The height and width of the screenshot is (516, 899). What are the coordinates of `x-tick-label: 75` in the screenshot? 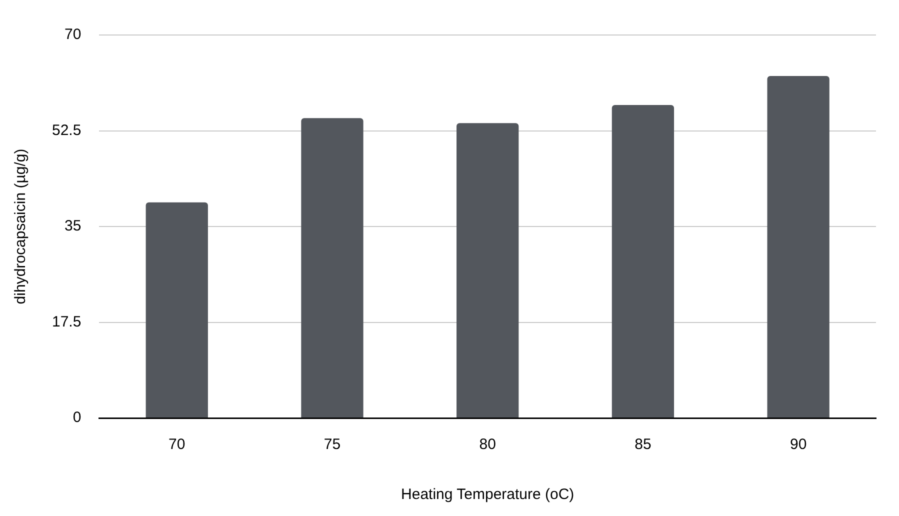 It's located at (332, 445).